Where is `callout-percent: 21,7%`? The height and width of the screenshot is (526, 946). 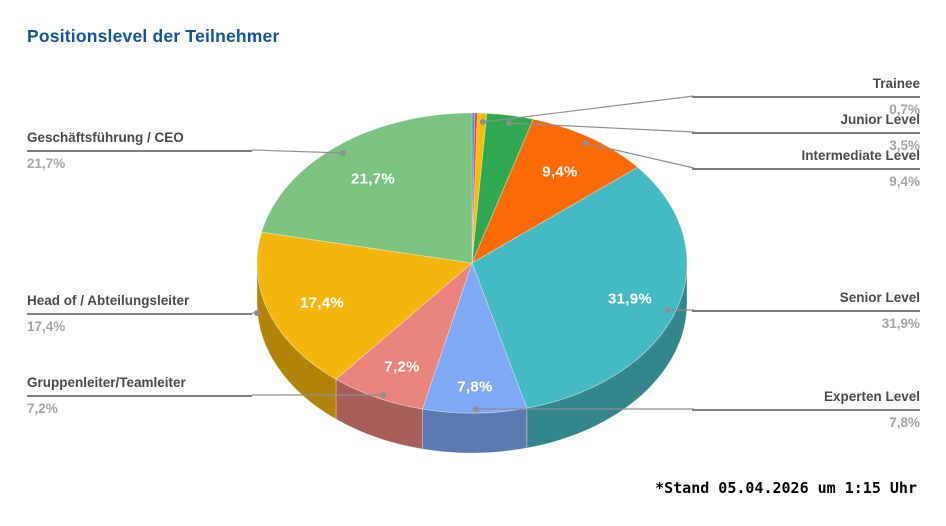 callout-percent: 21,7% is located at coordinates (46, 163).